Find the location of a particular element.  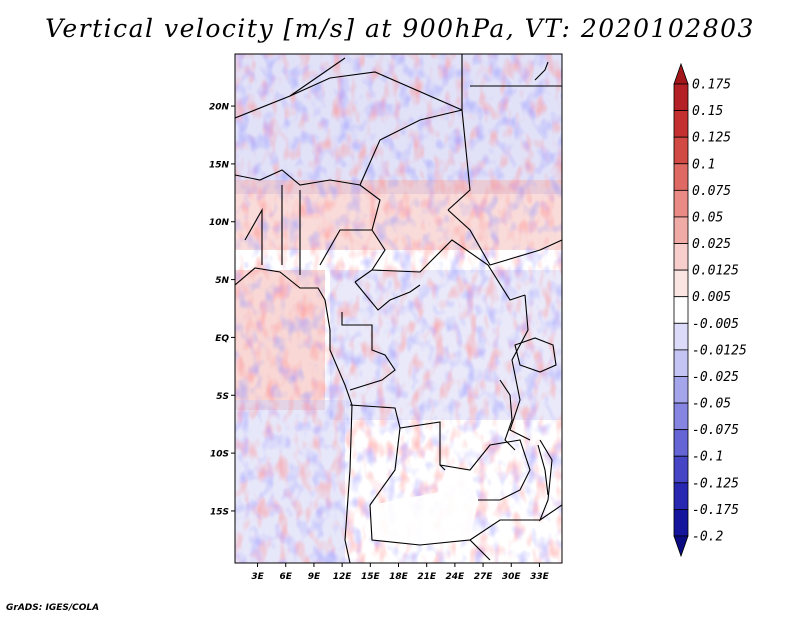

y-tick-label: 15N is located at coordinates (219, 165).